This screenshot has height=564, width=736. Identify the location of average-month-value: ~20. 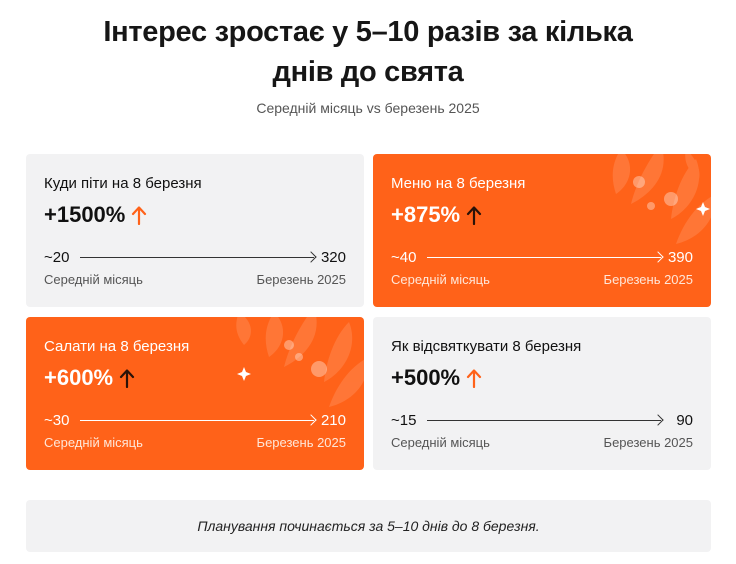
(57, 257).